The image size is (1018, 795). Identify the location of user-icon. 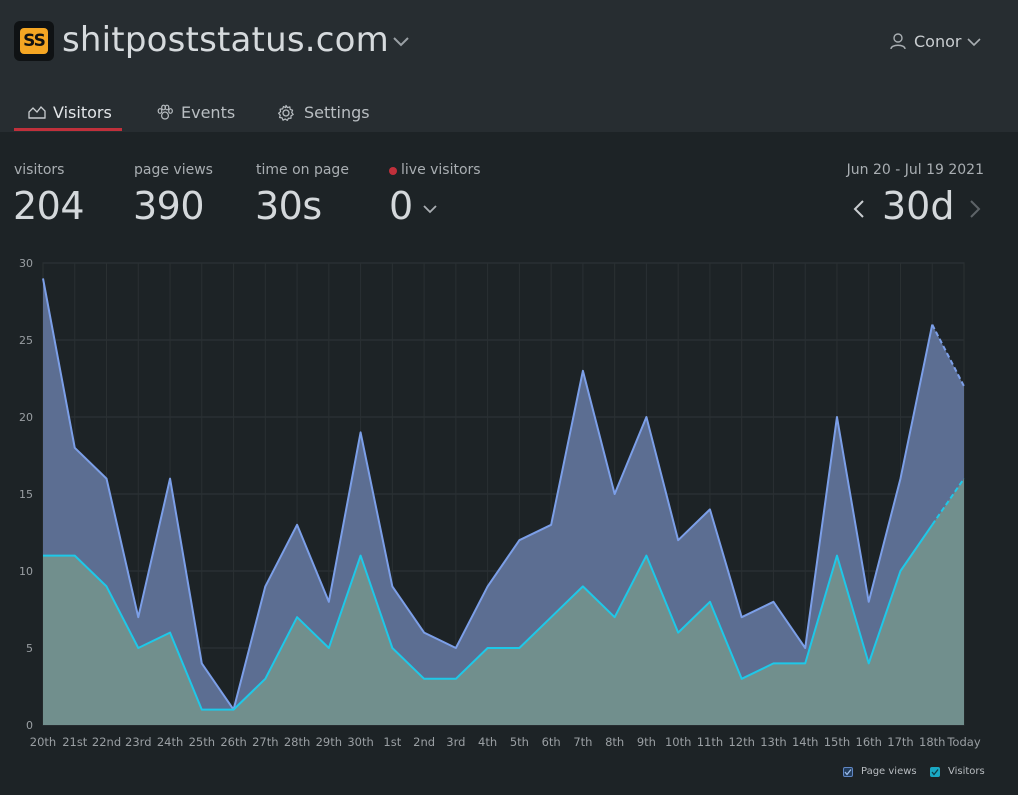
(898, 41).